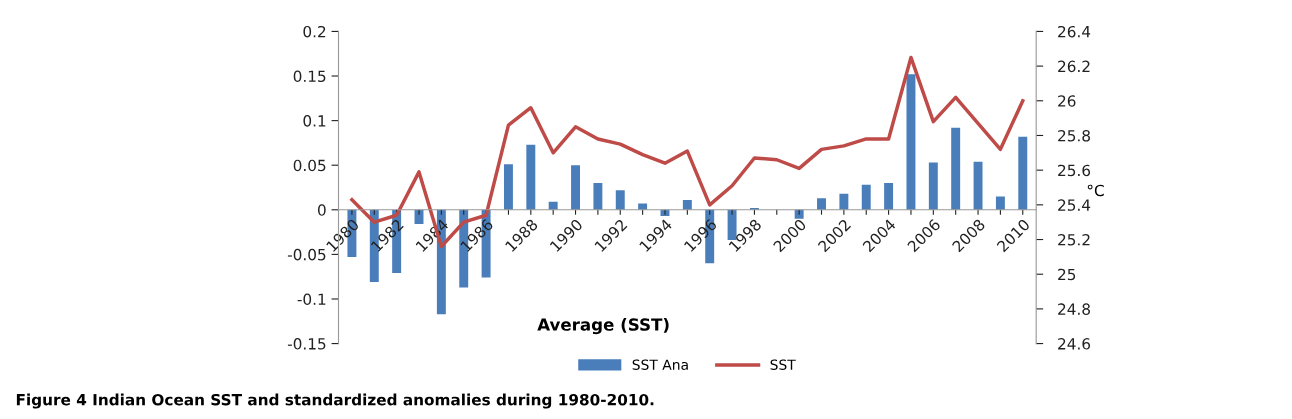 This screenshot has height=419, width=1292. I want to click on y2-tick-label: 25.8, so click(1074, 135).